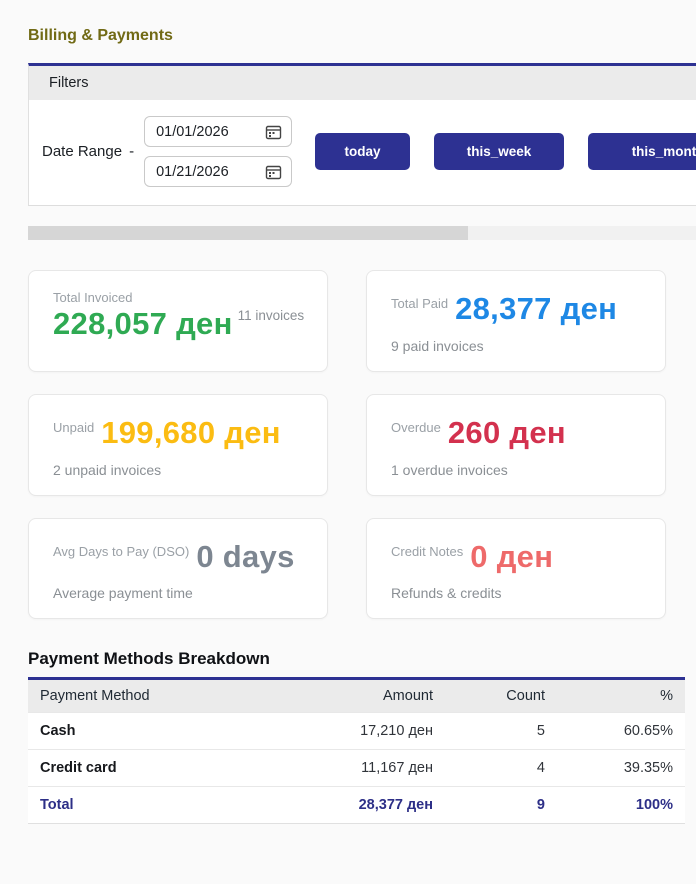 The image size is (696, 884). What do you see at coordinates (206, 131) in the screenshot?
I see `start-date-input` at bounding box center [206, 131].